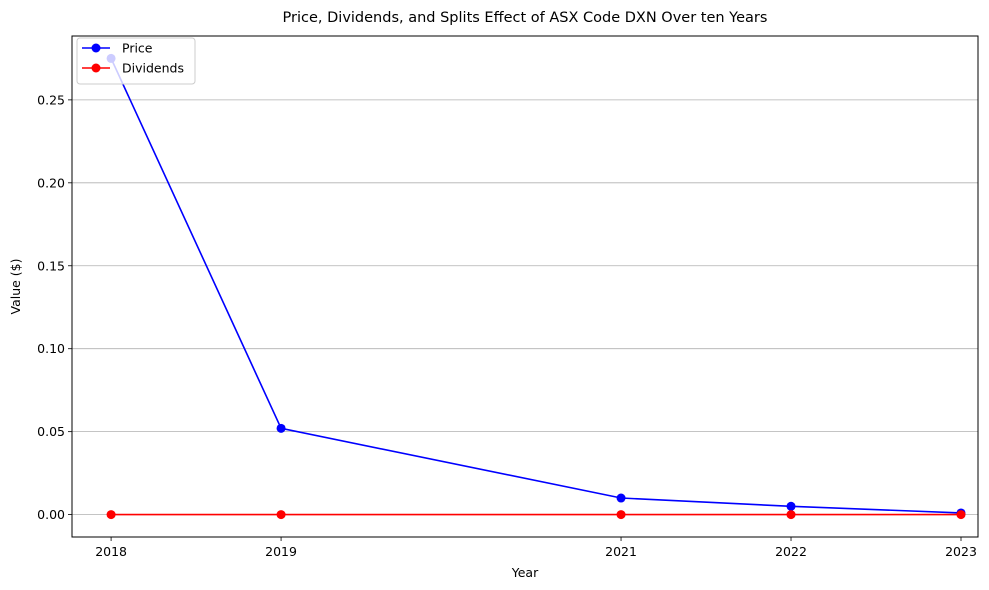  What do you see at coordinates (281, 551) in the screenshot?
I see `x-tick-label: 2019` at bounding box center [281, 551].